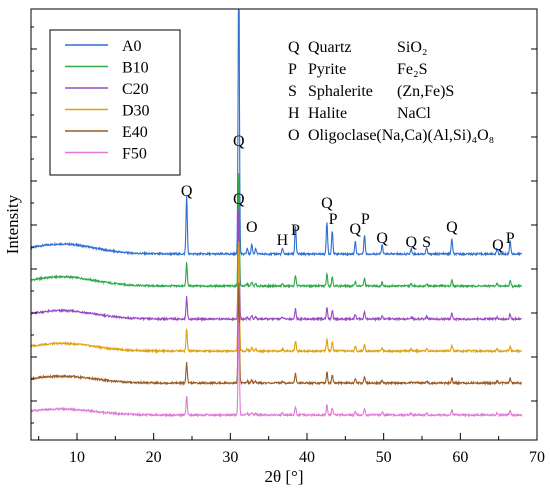 The image size is (550, 492). What do you see at coordinates (154, 457) in the screenshot?
I see `x-tick-label: 20` at bounding box center [154, 457].